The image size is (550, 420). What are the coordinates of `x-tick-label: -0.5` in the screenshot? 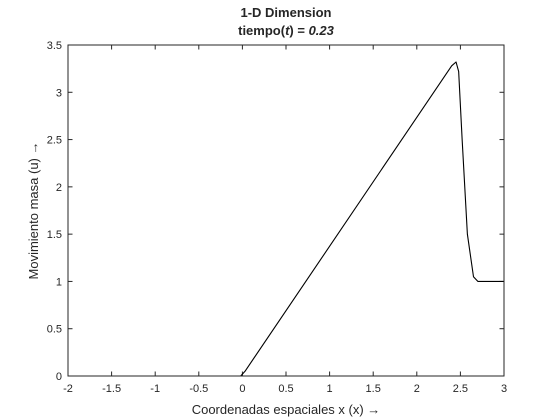 It's located at (198, 389).